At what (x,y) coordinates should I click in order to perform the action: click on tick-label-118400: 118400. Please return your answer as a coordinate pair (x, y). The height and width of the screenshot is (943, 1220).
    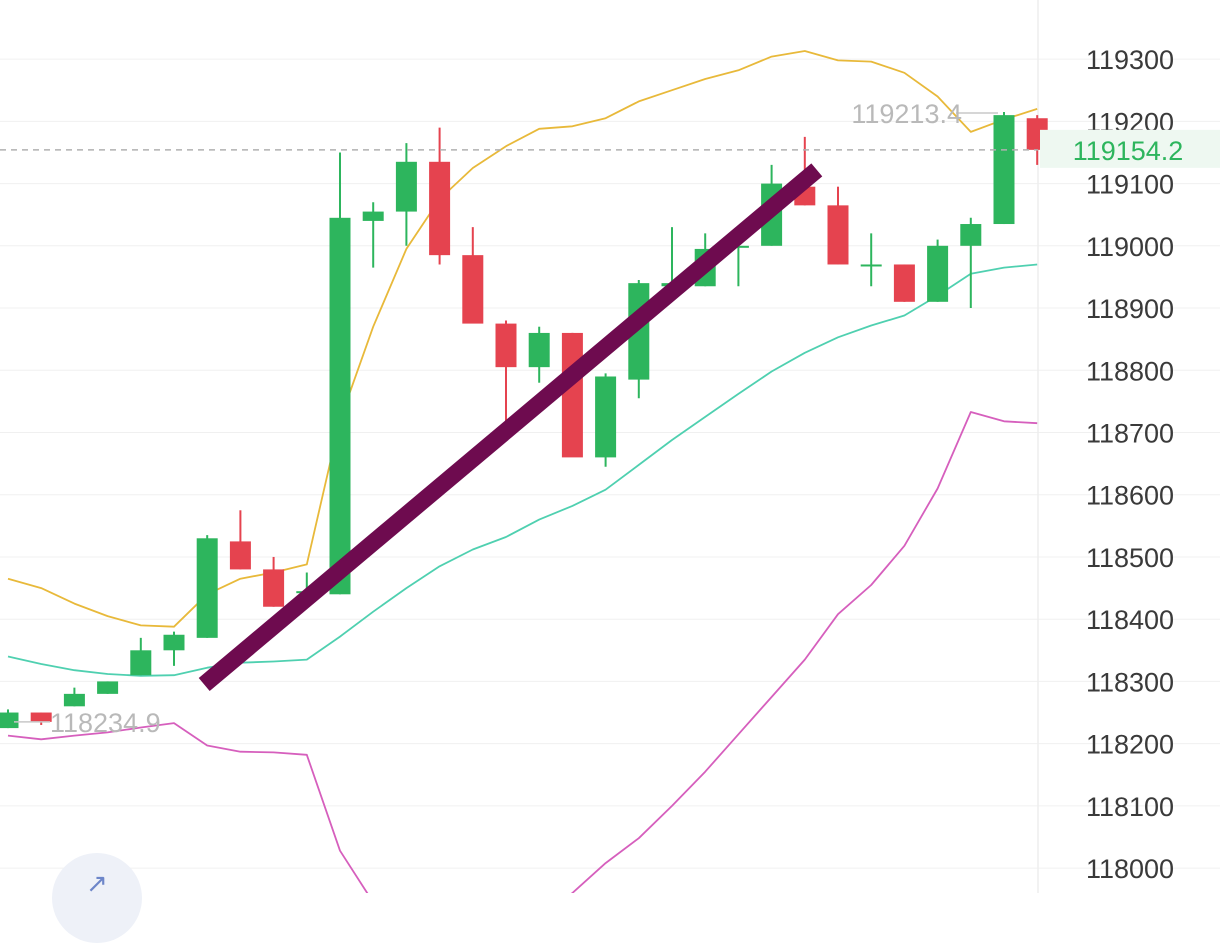
    Looking at the image, I should click on (1130, 620).